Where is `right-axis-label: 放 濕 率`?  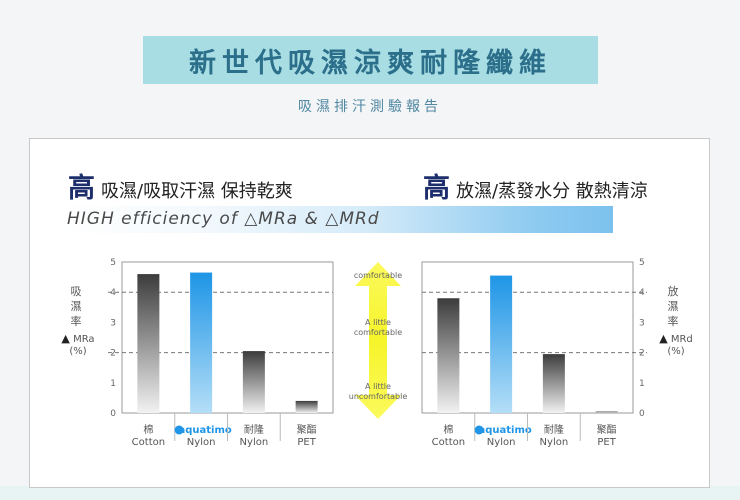 right-axis-label: 放 濕 率 is located at coordinates (673, 306).